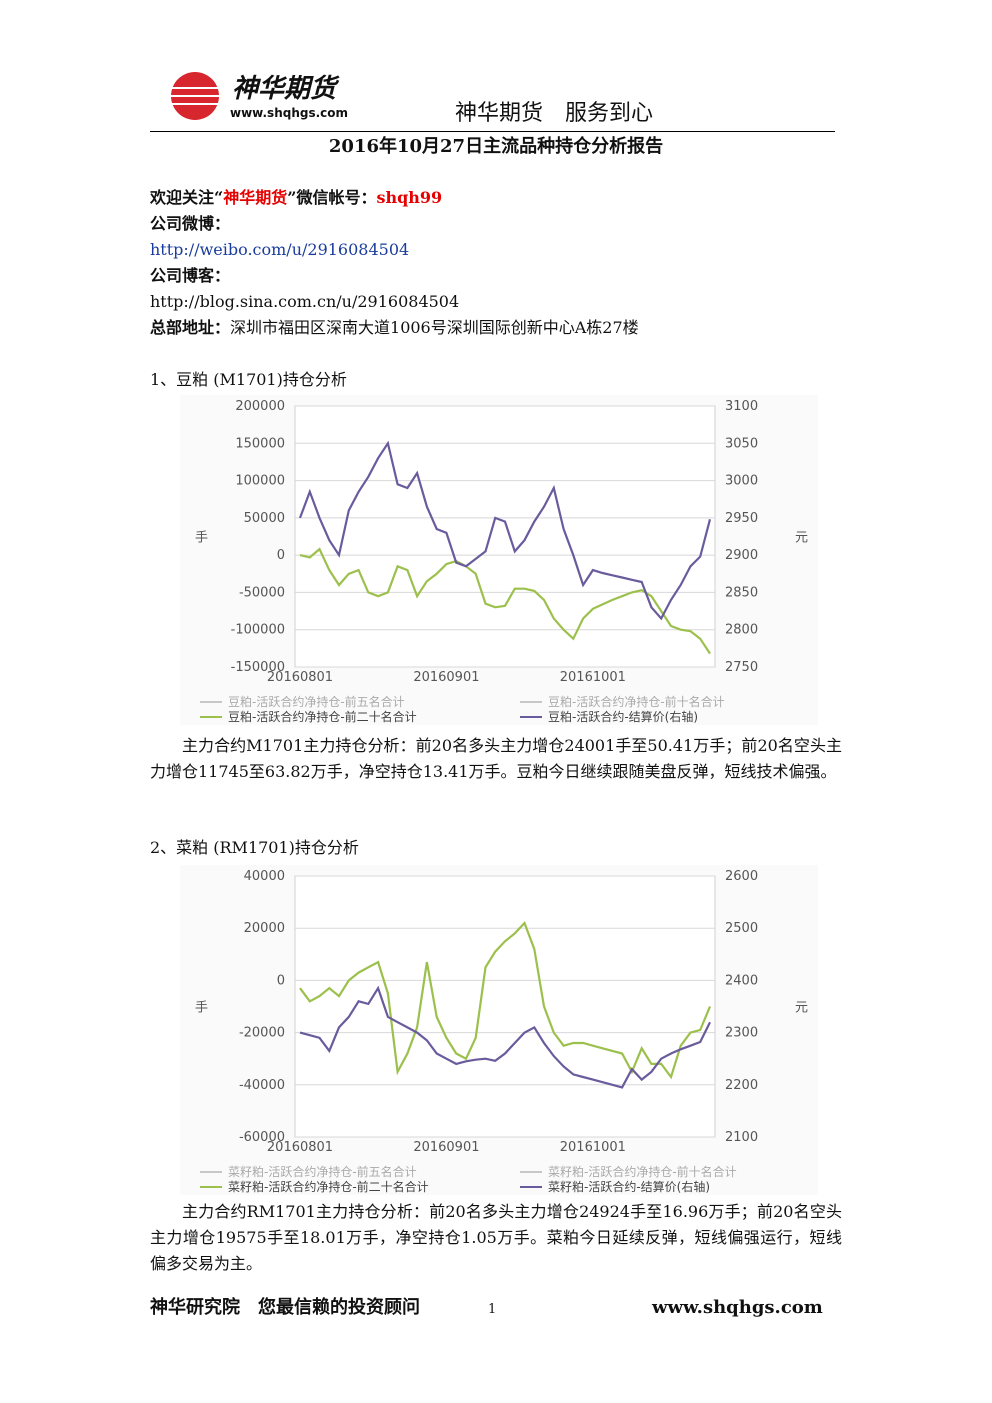 This screenshot has width=992, height=1403. What do you see at coordinates (255, 197) in the screenshot?
I see `text: 神华期货` at bounding box center [255, 197].